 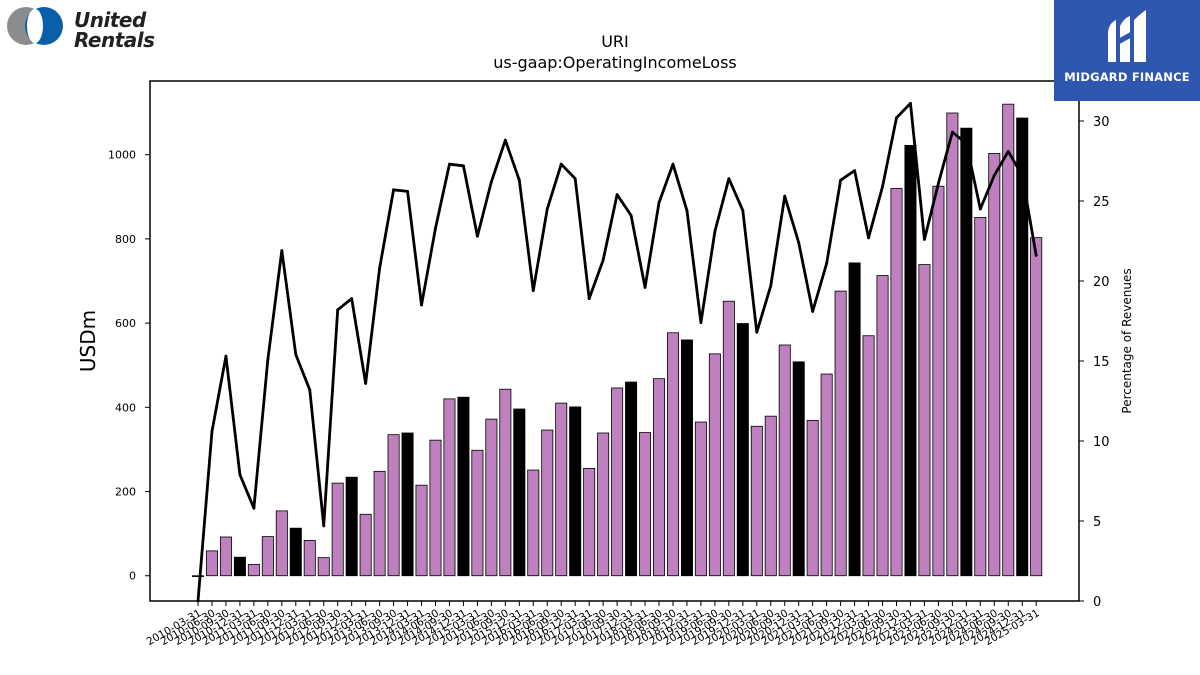 What do you see at coordinates (615, 62) in the screenshot?
I see `chart-subtitle: us-gaap:OperatingIncomeLoss` at bounding box center [615, 62].